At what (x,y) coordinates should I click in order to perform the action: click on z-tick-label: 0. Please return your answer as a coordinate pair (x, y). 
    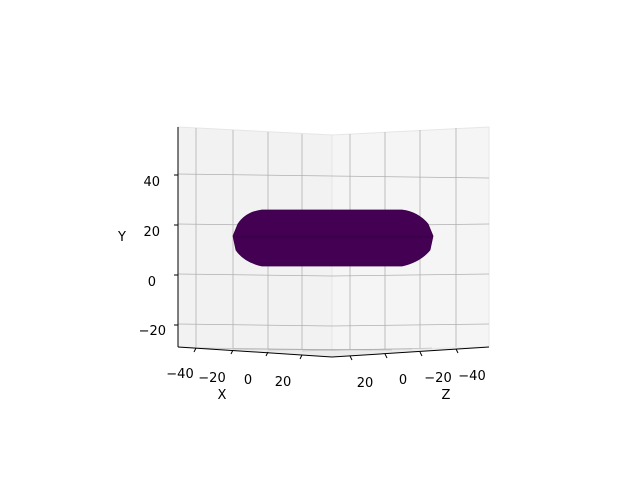
    Looking at the image, I should click on (403, 380).